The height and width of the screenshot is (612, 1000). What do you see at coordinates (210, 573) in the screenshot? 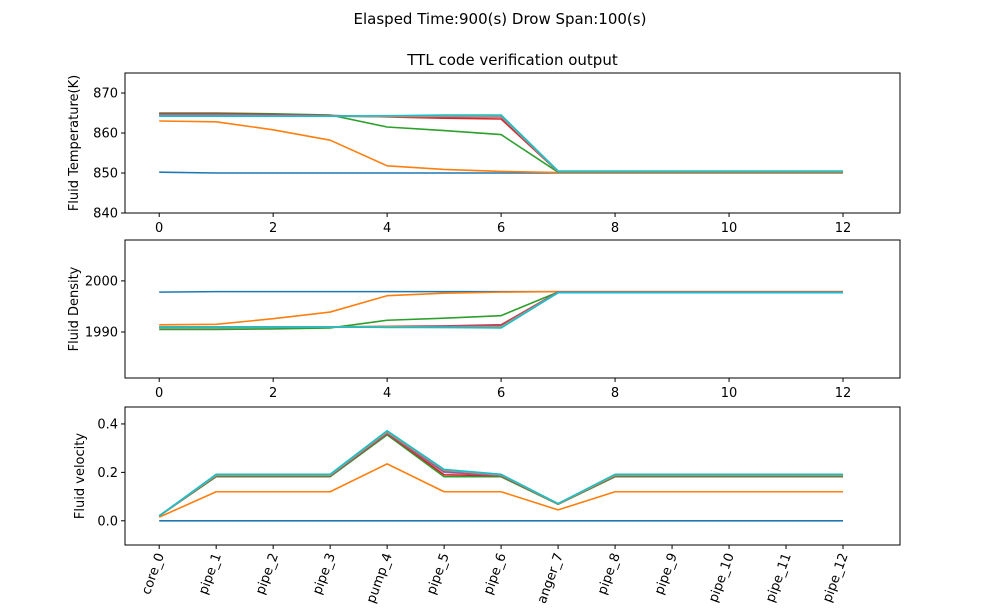
I see `x-tick-label: pipe_1` at bounding box center [210, 573].